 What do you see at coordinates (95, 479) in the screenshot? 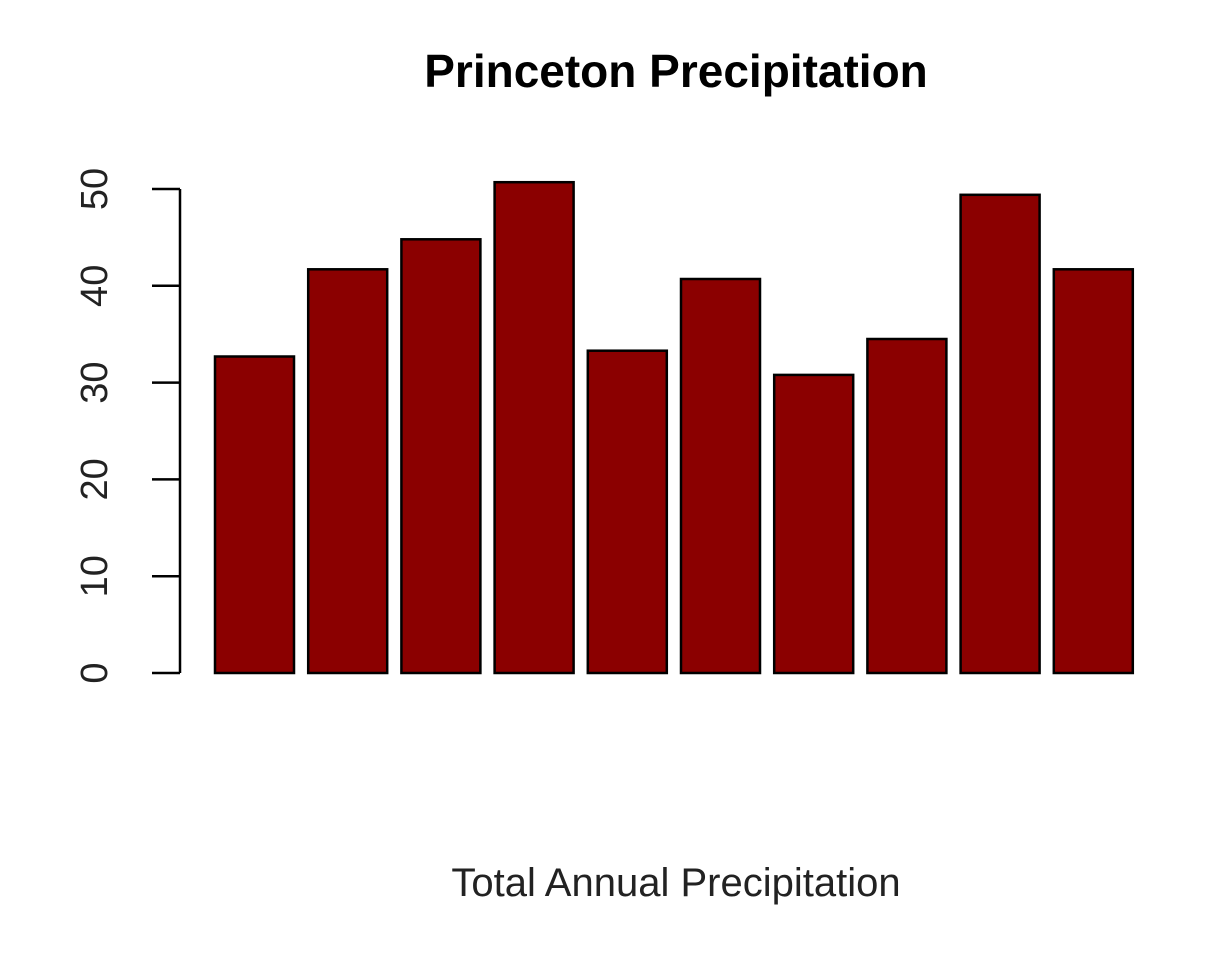
I see `y-tick-label: 20` at bounding box center [95, 479].